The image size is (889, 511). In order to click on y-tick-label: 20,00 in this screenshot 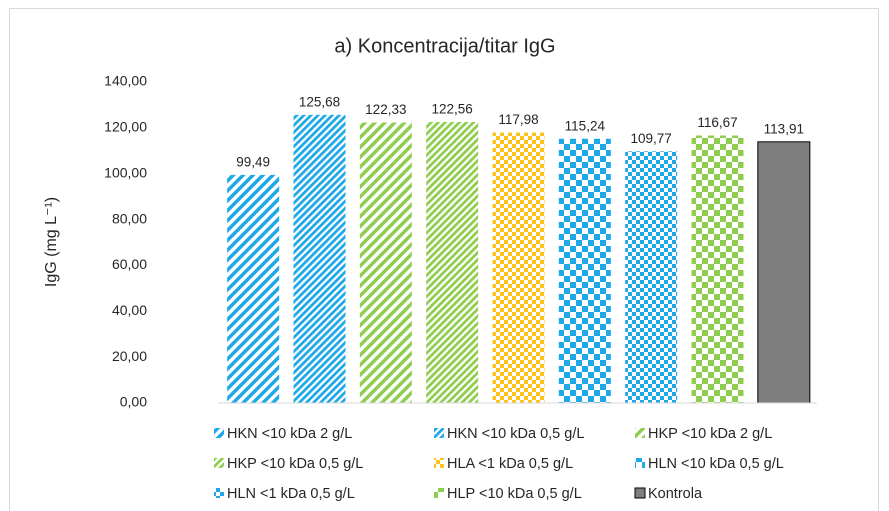, I will do `click(129, 356)`.